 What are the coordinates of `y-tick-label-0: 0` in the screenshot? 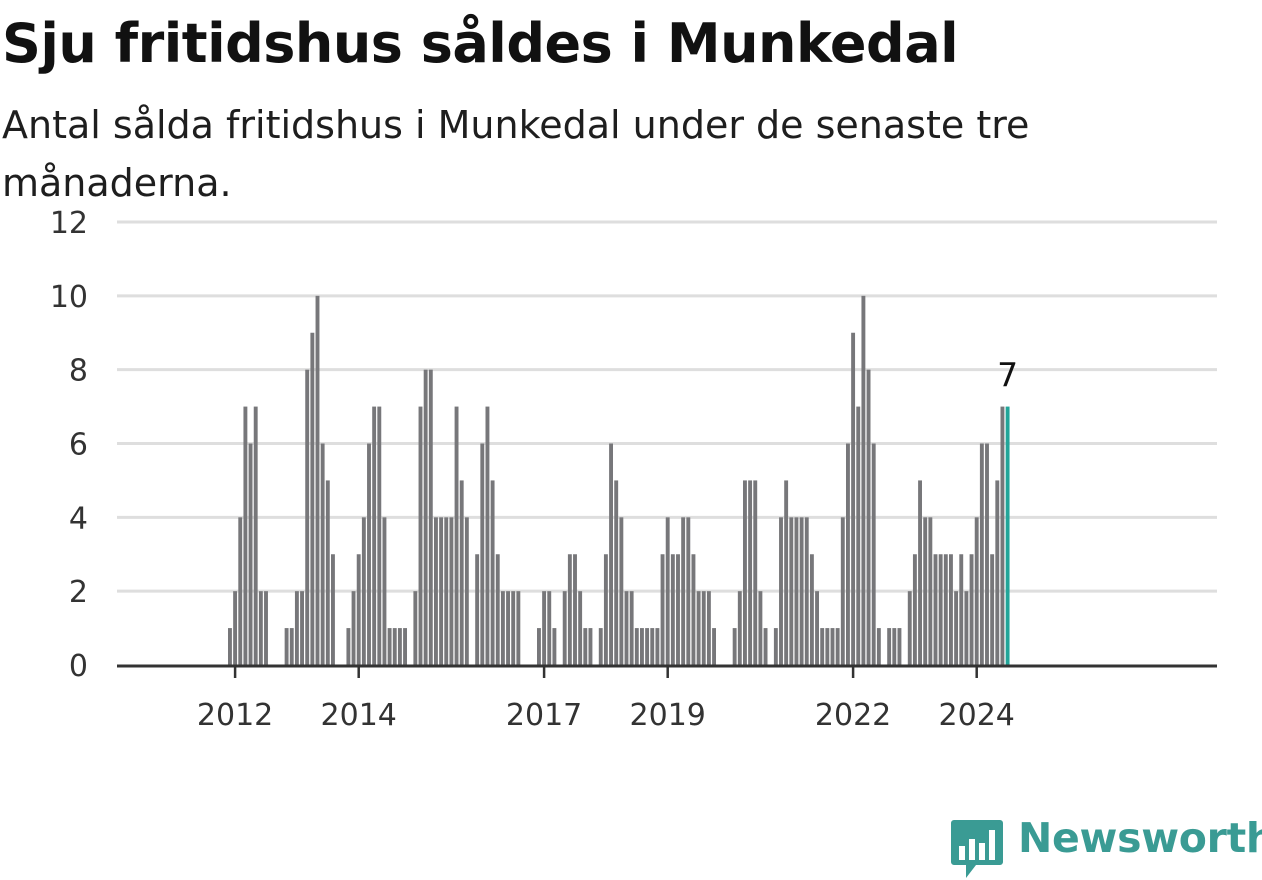 It's located at (78, 666).